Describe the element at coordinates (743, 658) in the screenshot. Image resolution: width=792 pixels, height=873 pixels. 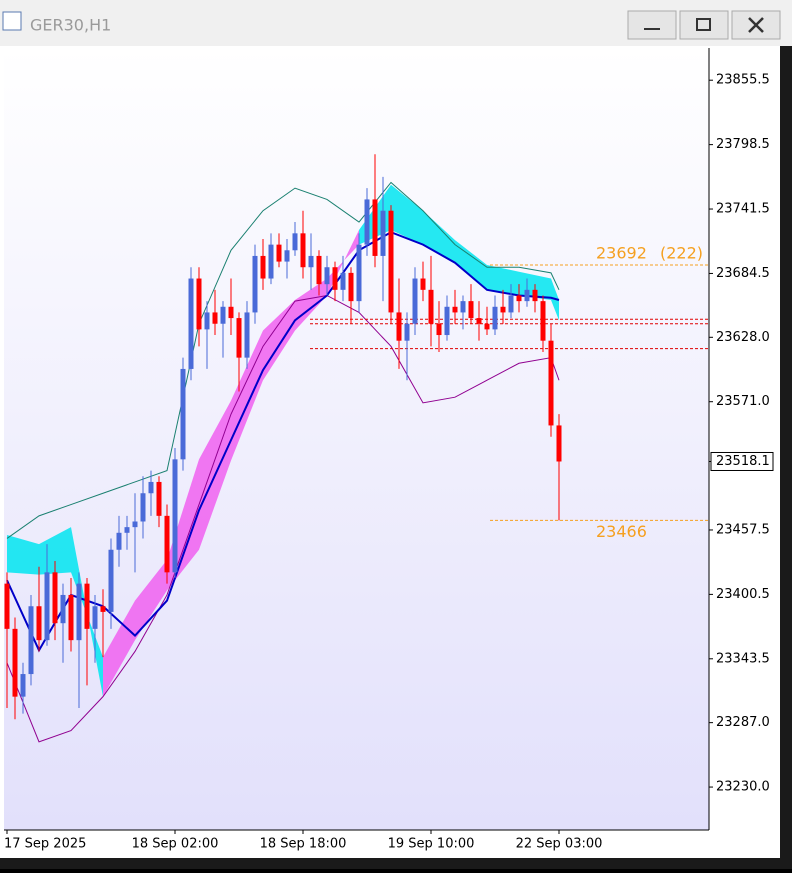
I see `y-tick-label: 23343.5` at that location.